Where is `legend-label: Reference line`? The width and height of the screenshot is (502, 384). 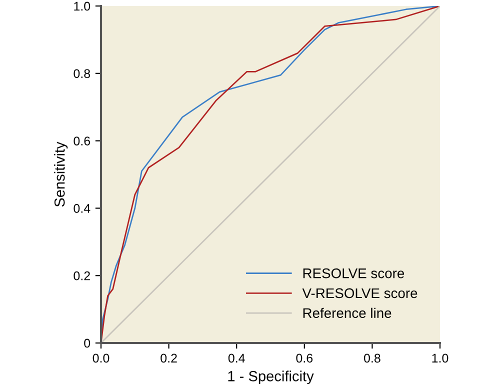
legend-label: Reference line is located at coordinates (347, 313).